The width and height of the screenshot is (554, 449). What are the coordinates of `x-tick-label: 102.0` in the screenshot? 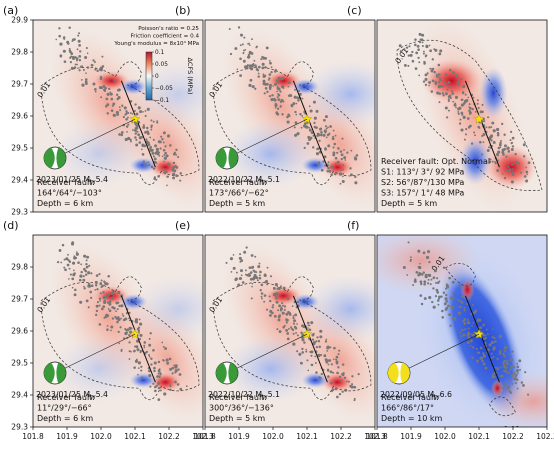 It's located at (273, 436).